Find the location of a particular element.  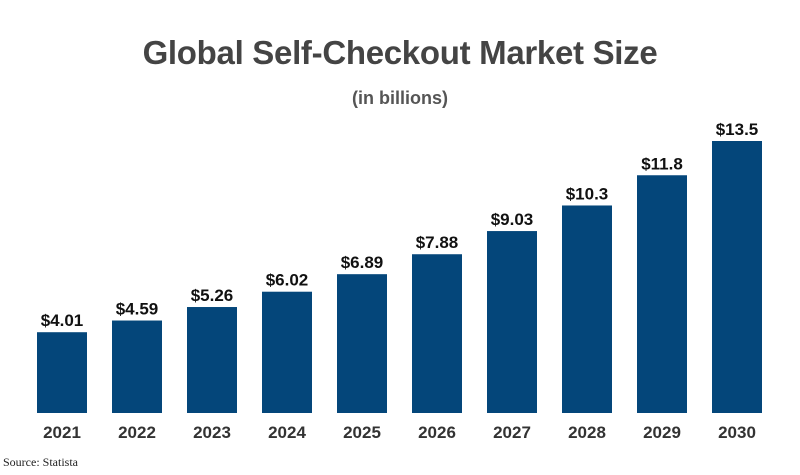

x-tick-label-2022: 2022 is located at coordinates (137, 432).